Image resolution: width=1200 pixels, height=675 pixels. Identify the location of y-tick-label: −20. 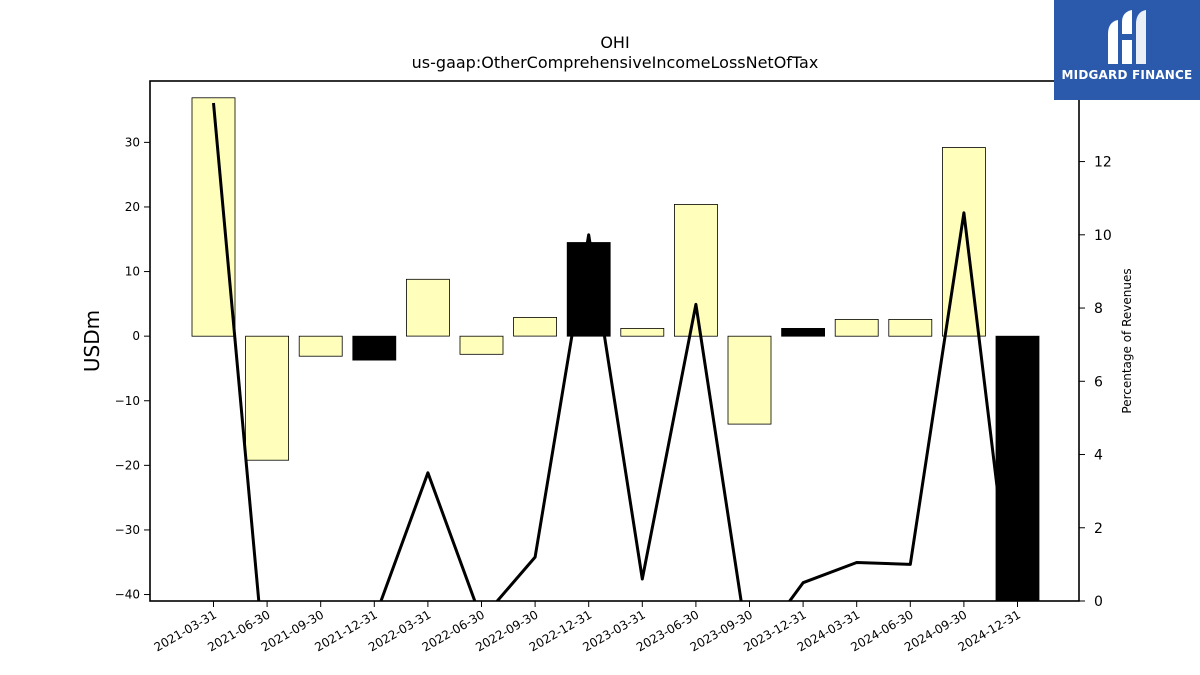
(127, 465).